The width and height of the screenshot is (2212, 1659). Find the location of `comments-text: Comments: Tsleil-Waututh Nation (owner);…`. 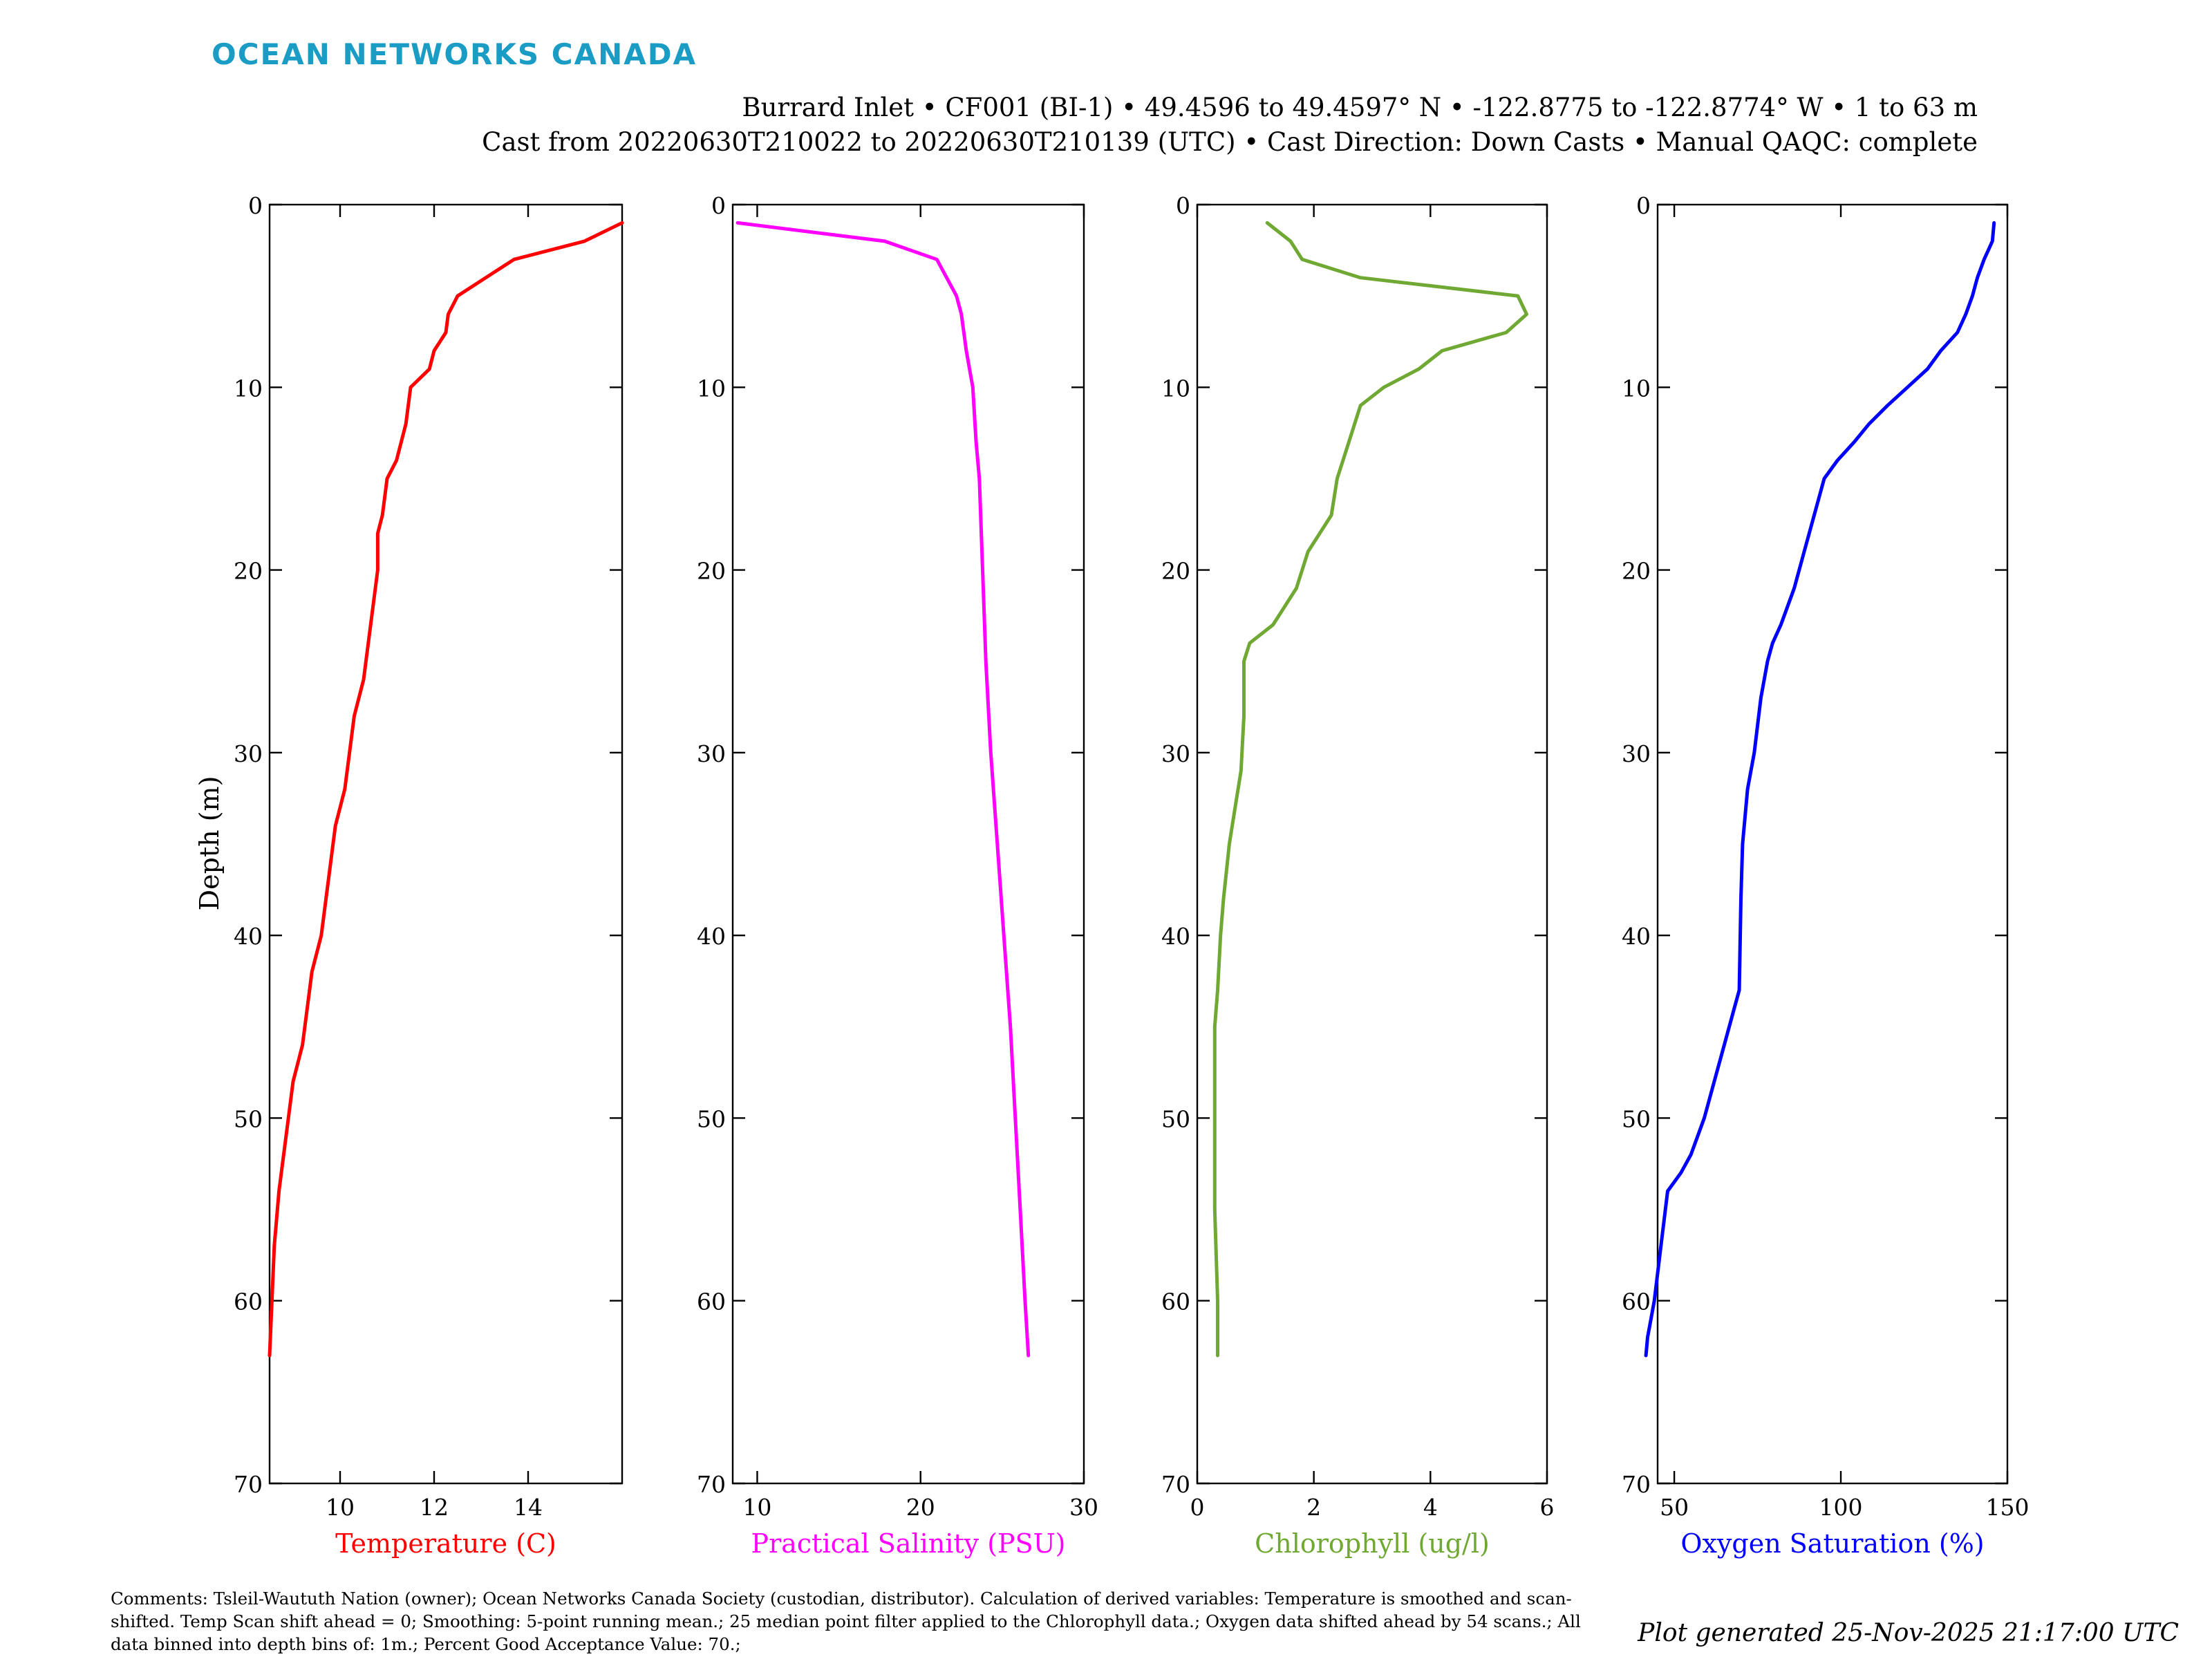

comments-text: Comments: Tsleil-Waututh Nation (owner);… is located at coordinates (846, 1621).